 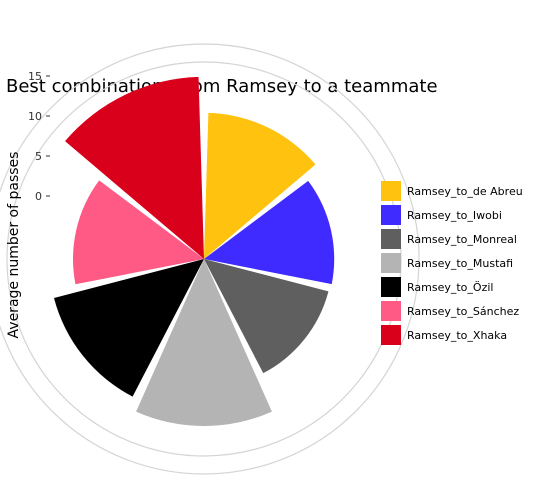 I want to click on bar-ramsey-to-mustafi, so click(x=204, y=343).